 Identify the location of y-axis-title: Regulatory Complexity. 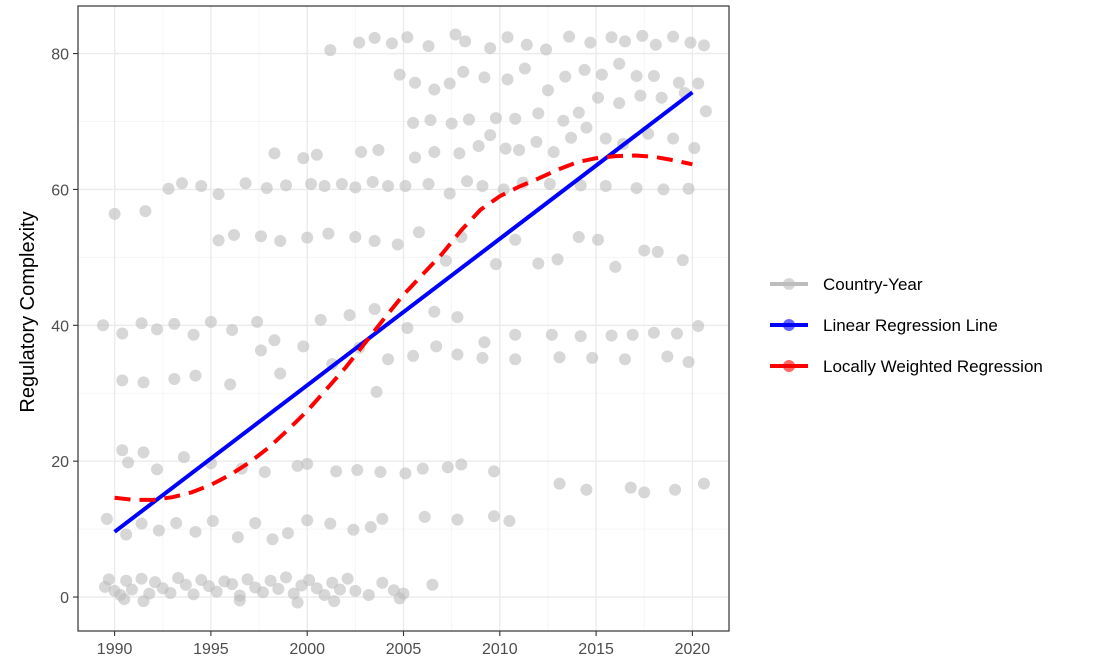
(28, 311).